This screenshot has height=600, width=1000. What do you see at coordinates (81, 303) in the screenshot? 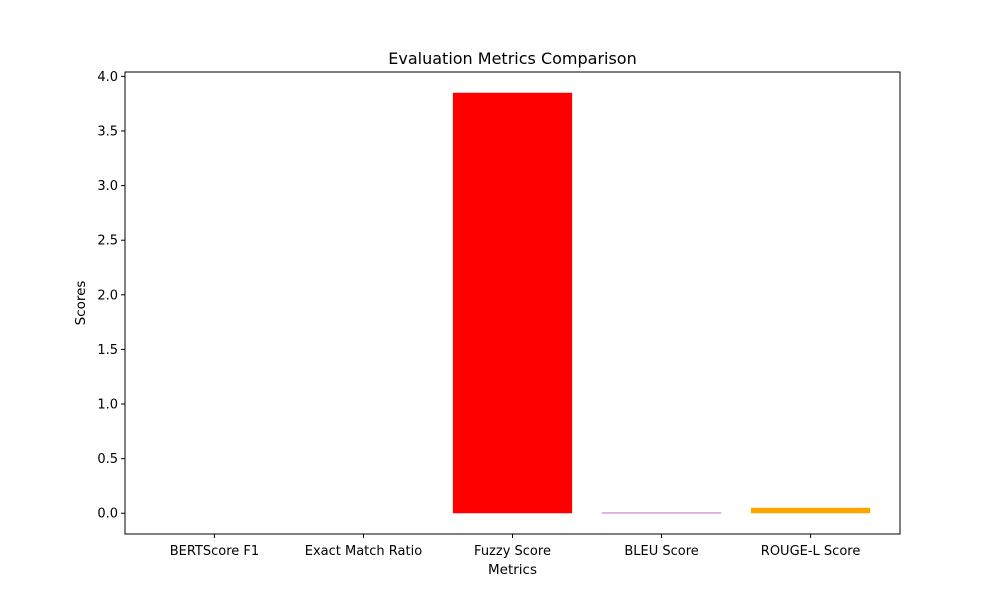
I see `y-axis-label: Scores` at bounding box center [81, 303].